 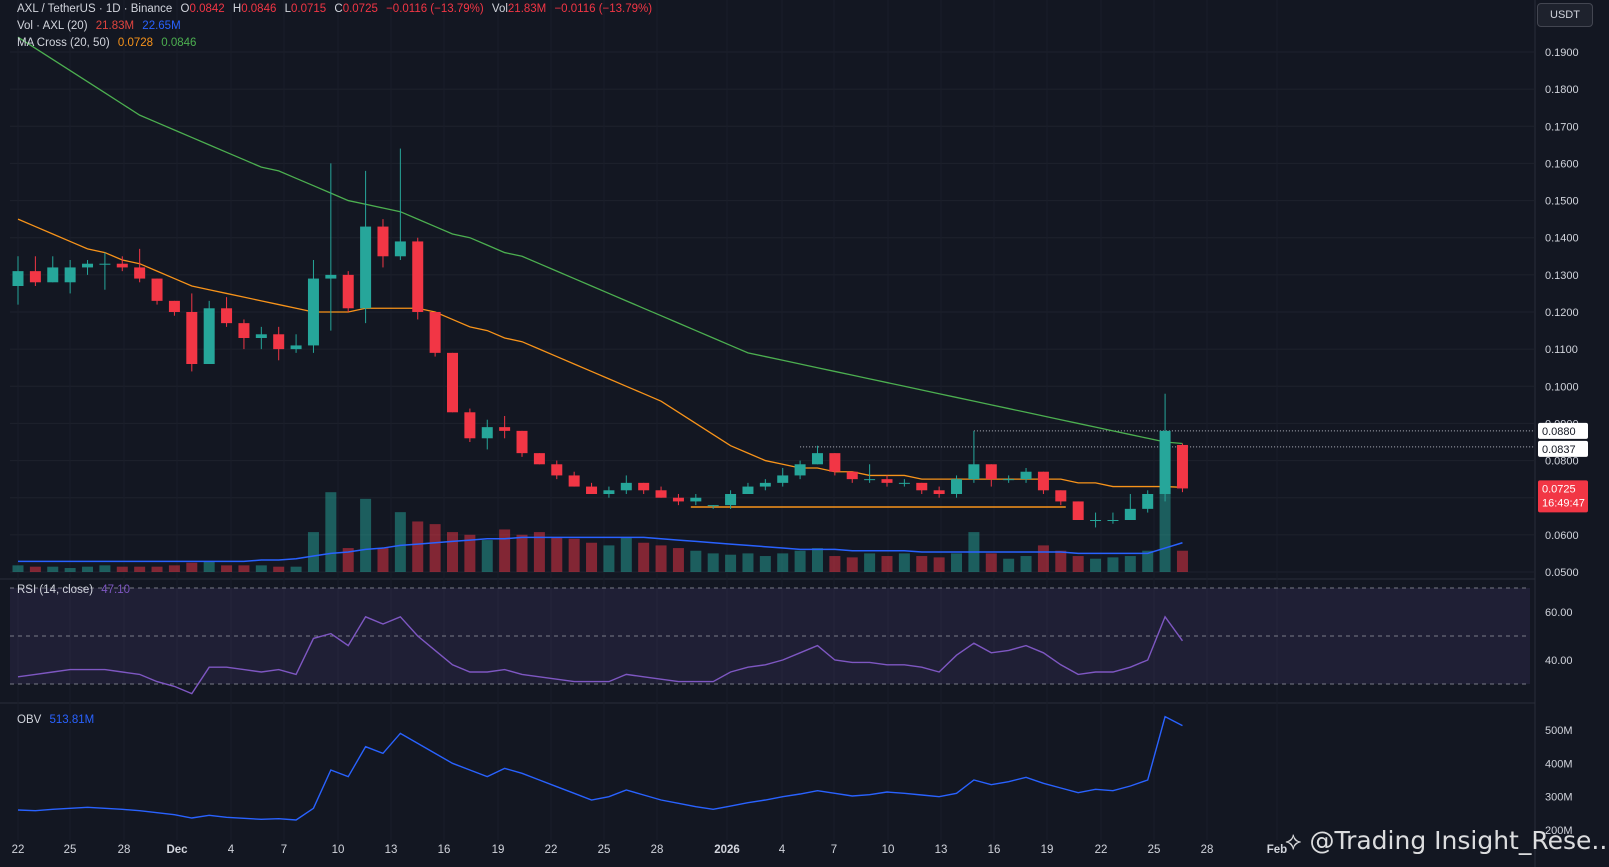 What do you see at coordinates (1563, 496) in the screenshot?
I see `last-price-badge-bg` at bounding box center [1563, 496].